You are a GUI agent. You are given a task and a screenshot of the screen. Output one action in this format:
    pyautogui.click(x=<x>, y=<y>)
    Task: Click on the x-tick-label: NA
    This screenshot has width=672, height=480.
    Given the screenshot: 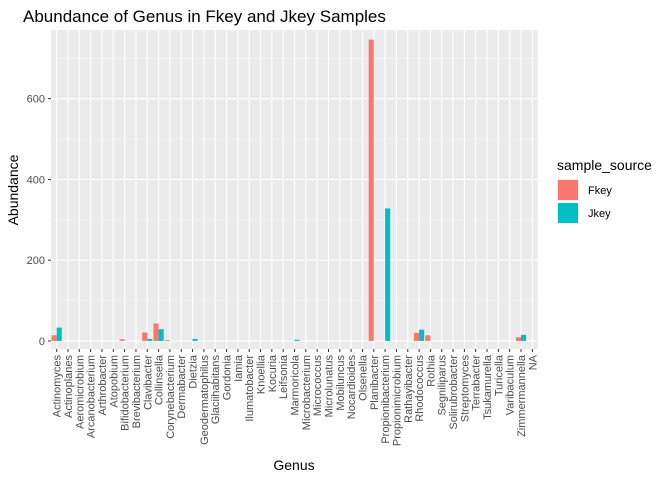 What is the action you would take?
    pyautogui.click(x=533, y=362)
    